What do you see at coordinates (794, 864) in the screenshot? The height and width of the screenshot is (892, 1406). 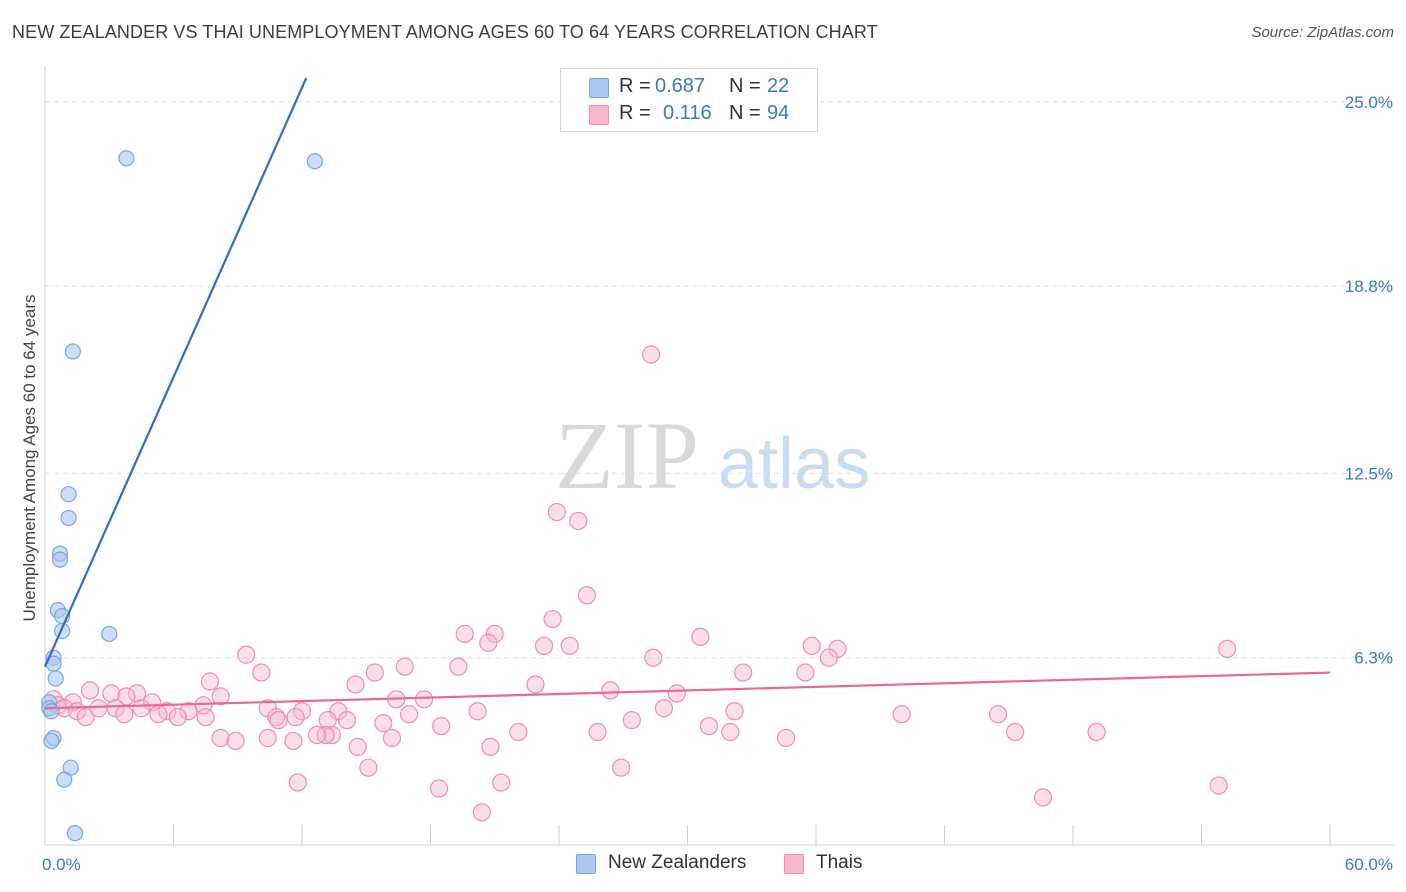 I see `legend-swatch-pink` at bounding box center [794, 864].